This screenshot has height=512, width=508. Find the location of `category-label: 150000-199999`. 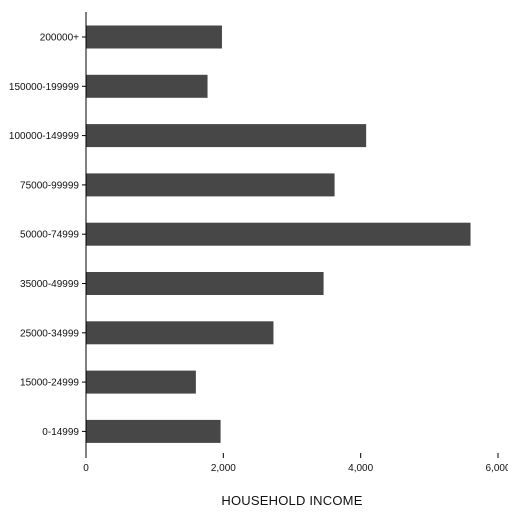

category-label: 150000-199999 is located at coordinates (44, 87).